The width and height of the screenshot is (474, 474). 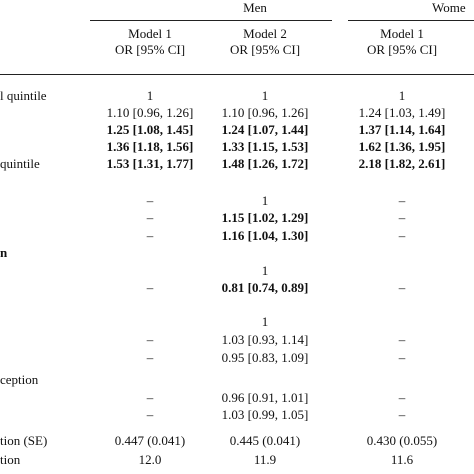 What do you see at coordinates (265, 129) in the screenshot?
I see `cell: 1.24 [1.07, 1.44]` at bounding box center [265, 129].